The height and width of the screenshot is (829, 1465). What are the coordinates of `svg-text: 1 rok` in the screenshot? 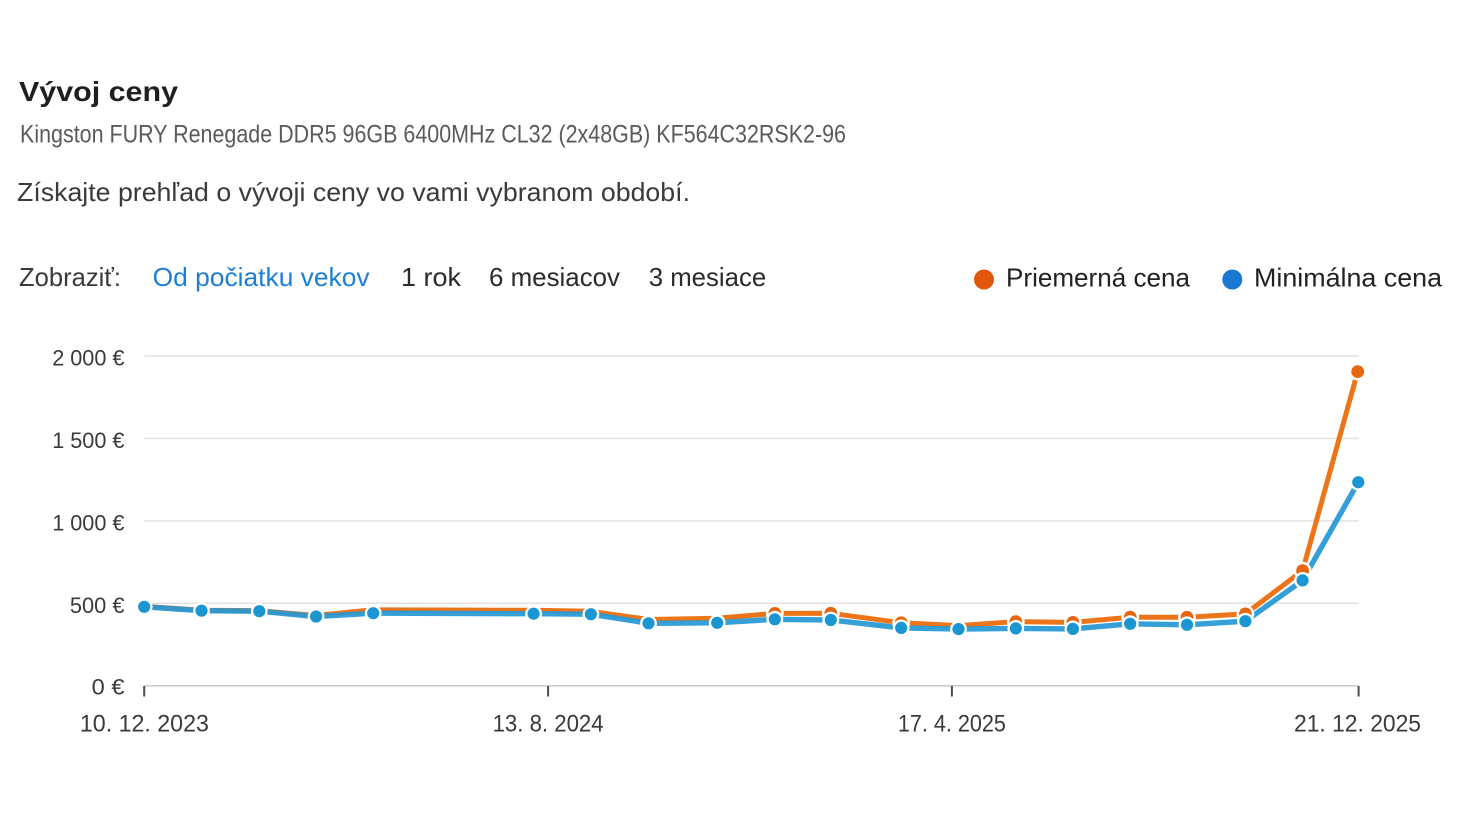 It's located at (431, 277).